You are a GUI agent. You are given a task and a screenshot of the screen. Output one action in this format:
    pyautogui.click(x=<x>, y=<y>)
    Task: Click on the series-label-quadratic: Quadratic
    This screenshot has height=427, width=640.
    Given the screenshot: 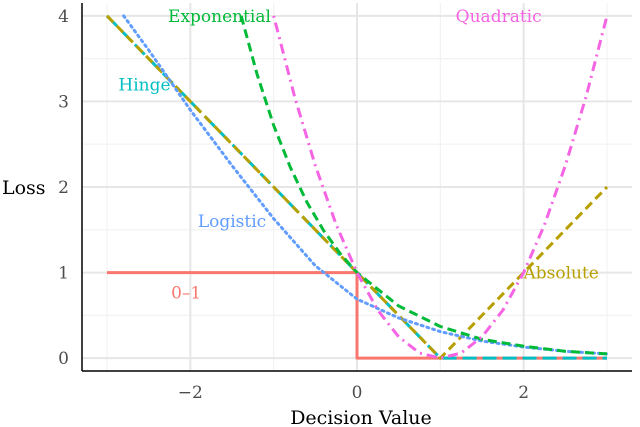 What is the action you would take?
    pyautogui.click(x=499, y=17)
    